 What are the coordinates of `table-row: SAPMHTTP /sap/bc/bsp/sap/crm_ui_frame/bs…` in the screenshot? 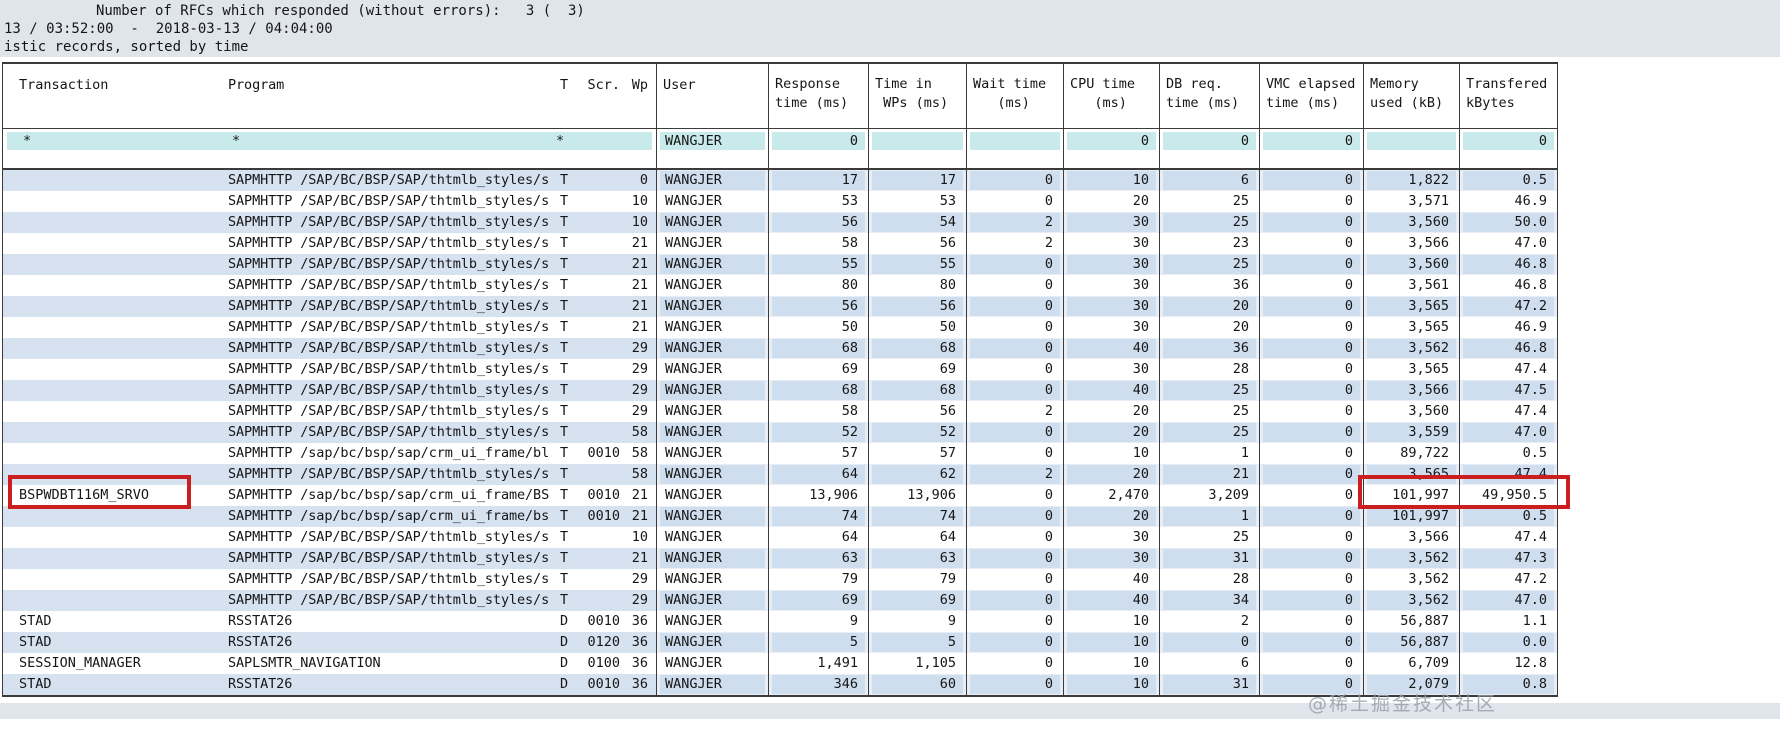 It's located at (780, 516).